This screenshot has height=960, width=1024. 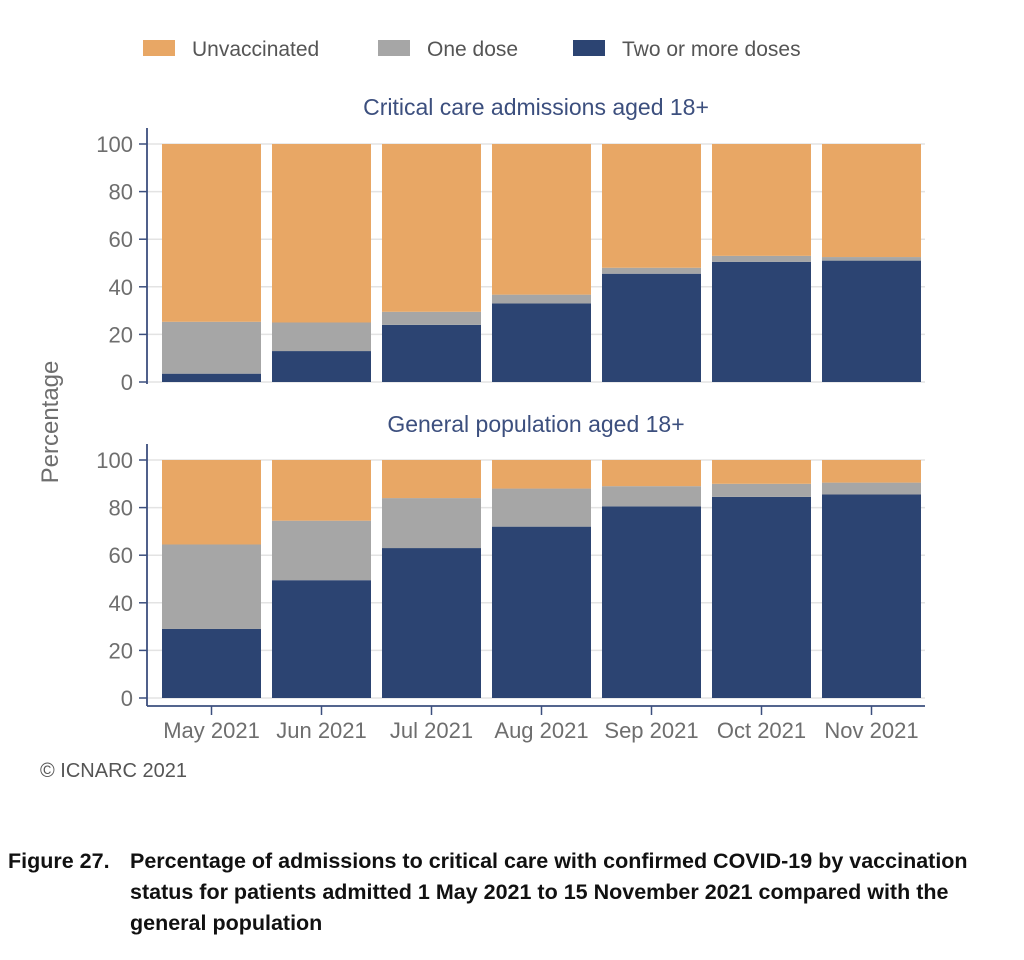 I want to click on legend-label: Unvaccinated, so click(x=255, y=49).